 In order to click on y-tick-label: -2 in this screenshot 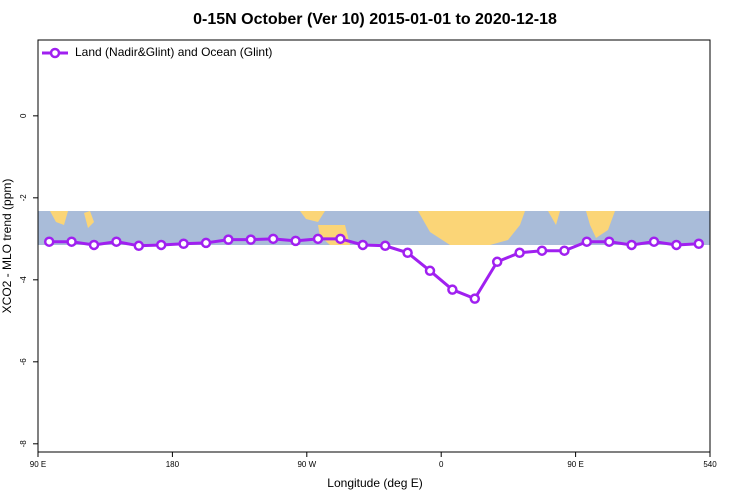, I will do `click(23, 198)`.